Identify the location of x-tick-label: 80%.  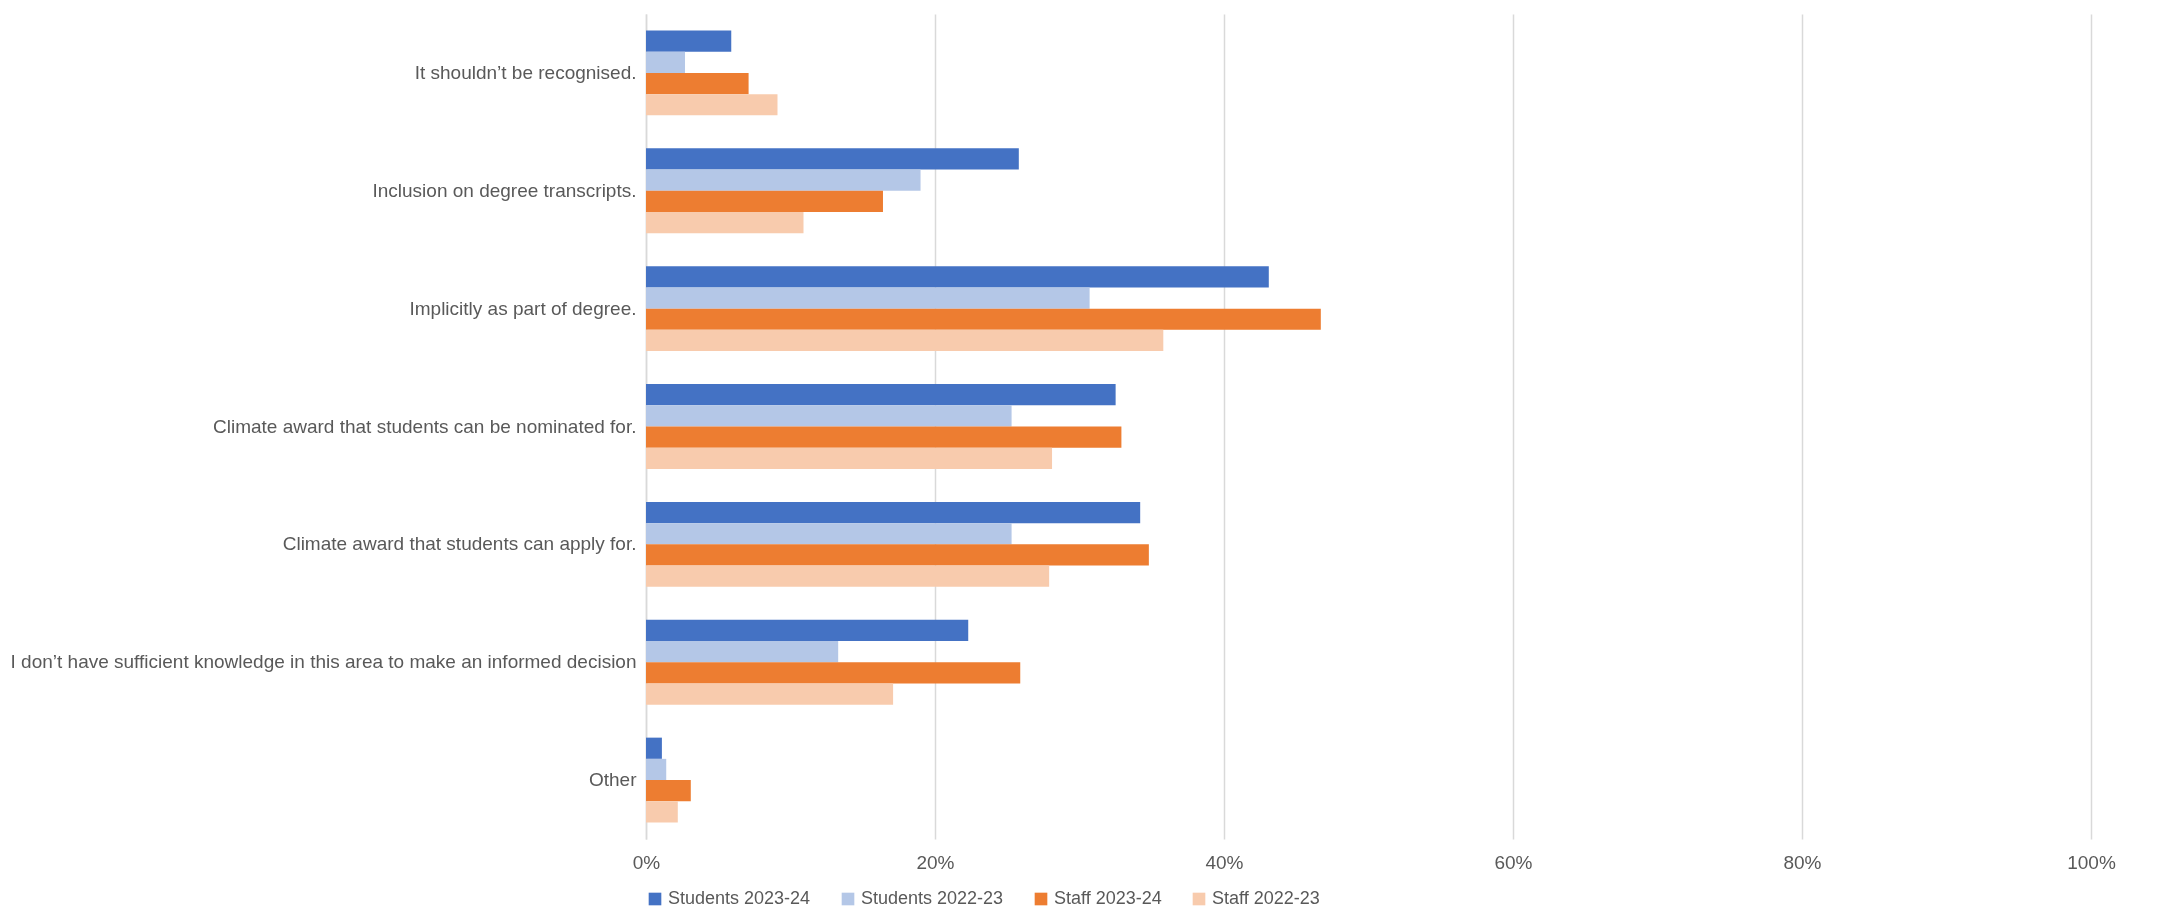
(1802, 862).